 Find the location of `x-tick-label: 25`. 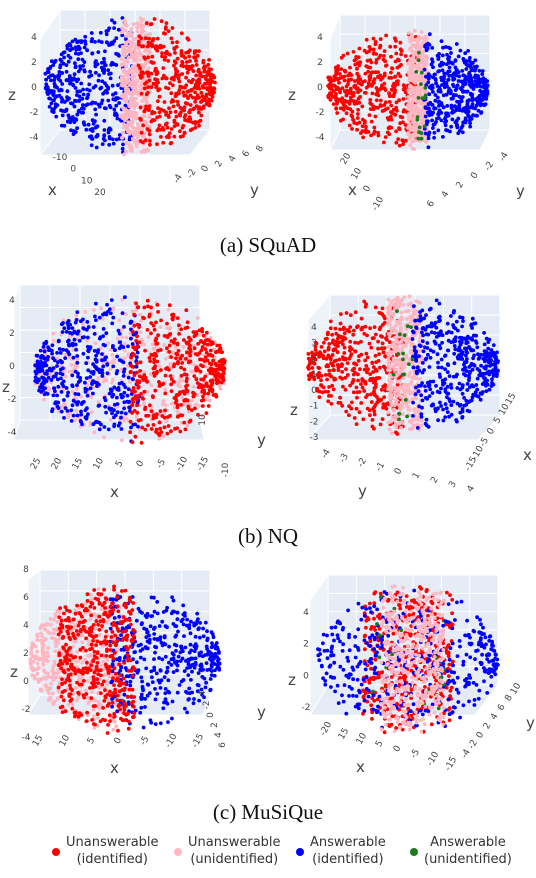

x-tick-label: 25 is located at coordinates (36, 464).